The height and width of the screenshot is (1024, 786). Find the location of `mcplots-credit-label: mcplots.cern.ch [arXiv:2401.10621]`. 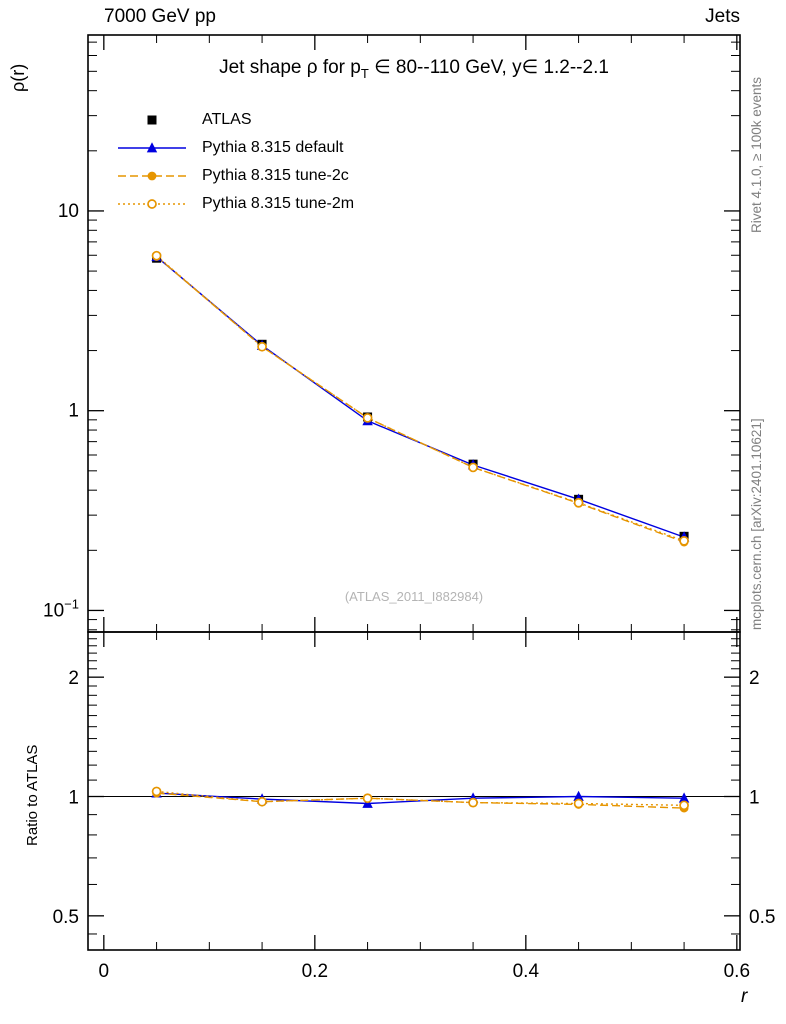

mcplots-credit-label: mcplots.cern.ch [arXiv:2401.10621] is located at coordinates (756, 524).